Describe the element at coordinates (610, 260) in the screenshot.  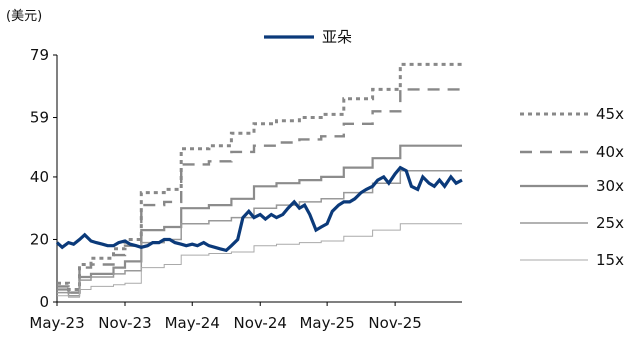
I see `legend-label-15x: 15x` at that location.